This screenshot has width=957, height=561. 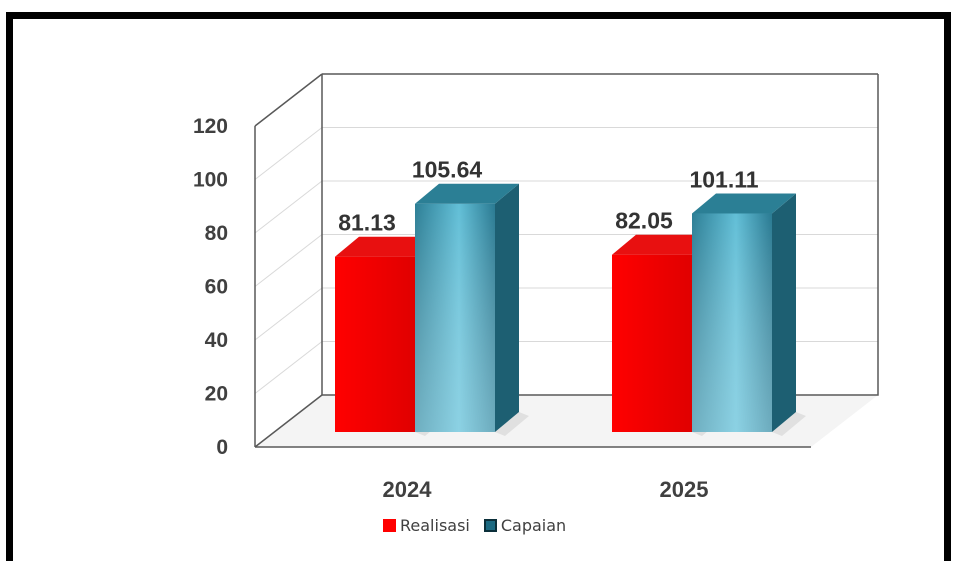 I want to click on chart-legend: Realisasi Capaian, so click(x=481, y=525).